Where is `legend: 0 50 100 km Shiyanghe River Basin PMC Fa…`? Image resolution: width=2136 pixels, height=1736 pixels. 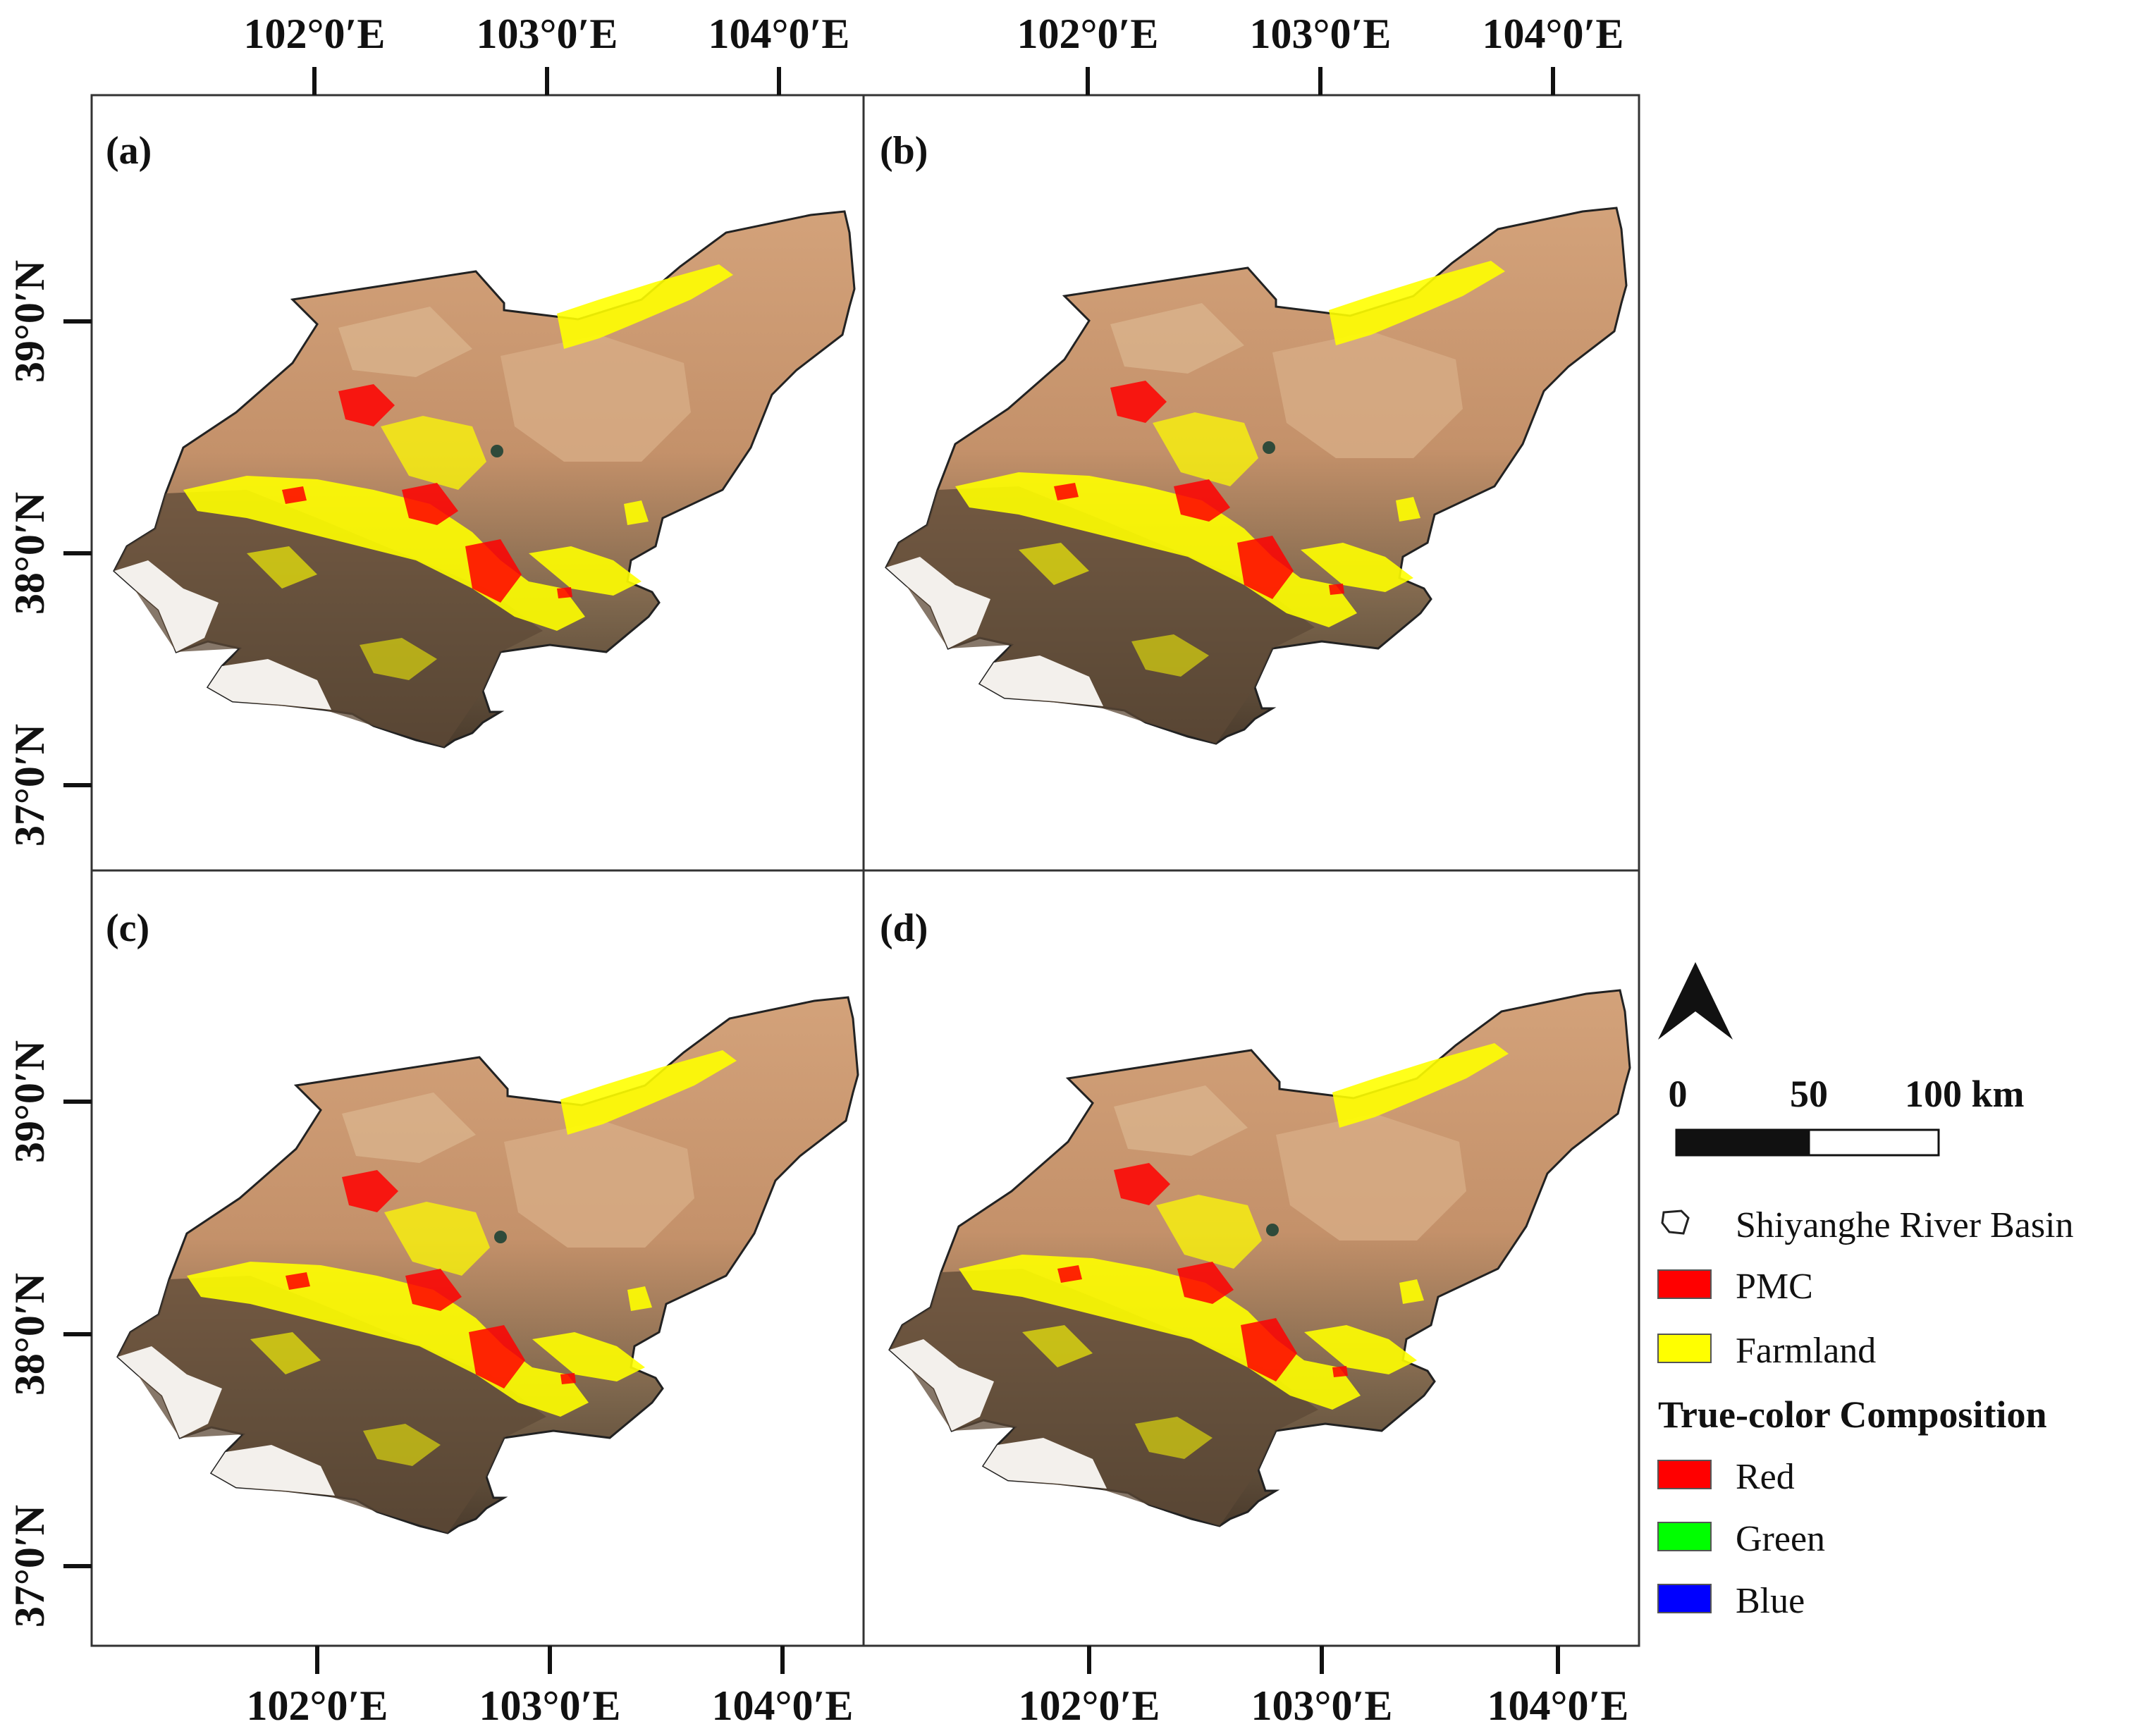 legend: 0 50 100 km Shiyanghe River Basin PMC Fa… is located at coordinates (1865, 1291).